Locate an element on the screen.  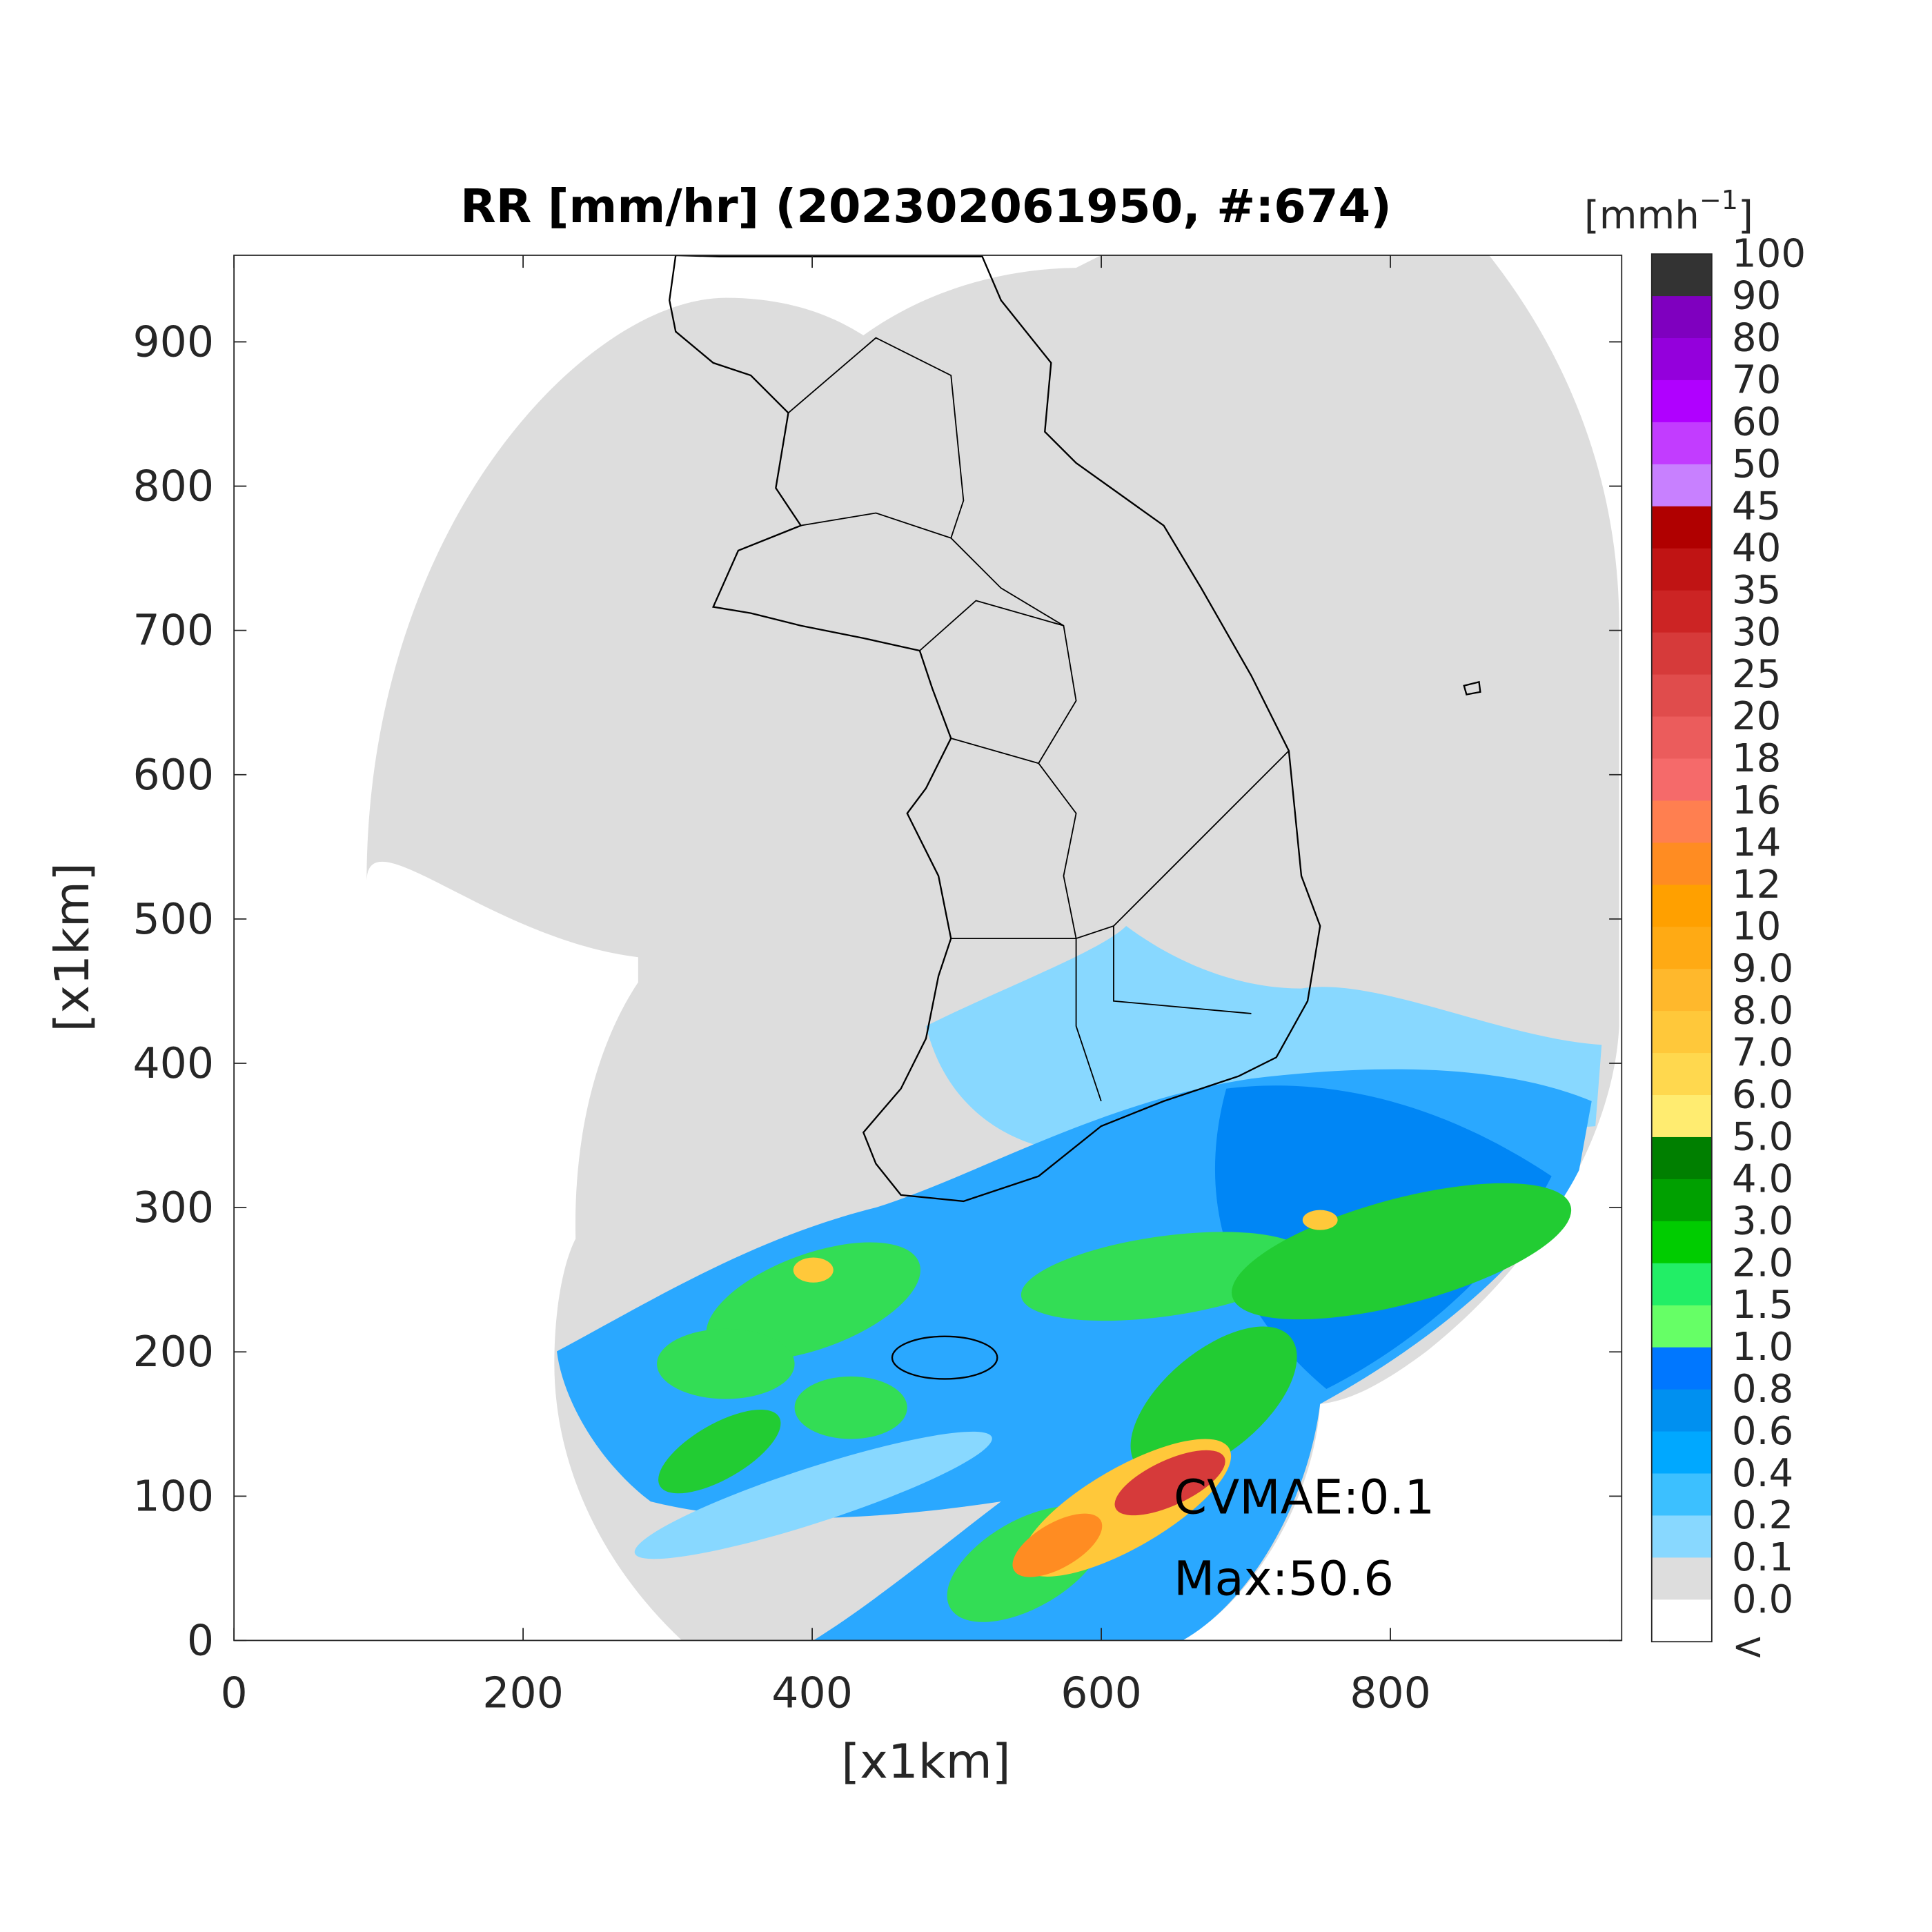
y-tick-label: 500 is located at coordinates (173, 919).